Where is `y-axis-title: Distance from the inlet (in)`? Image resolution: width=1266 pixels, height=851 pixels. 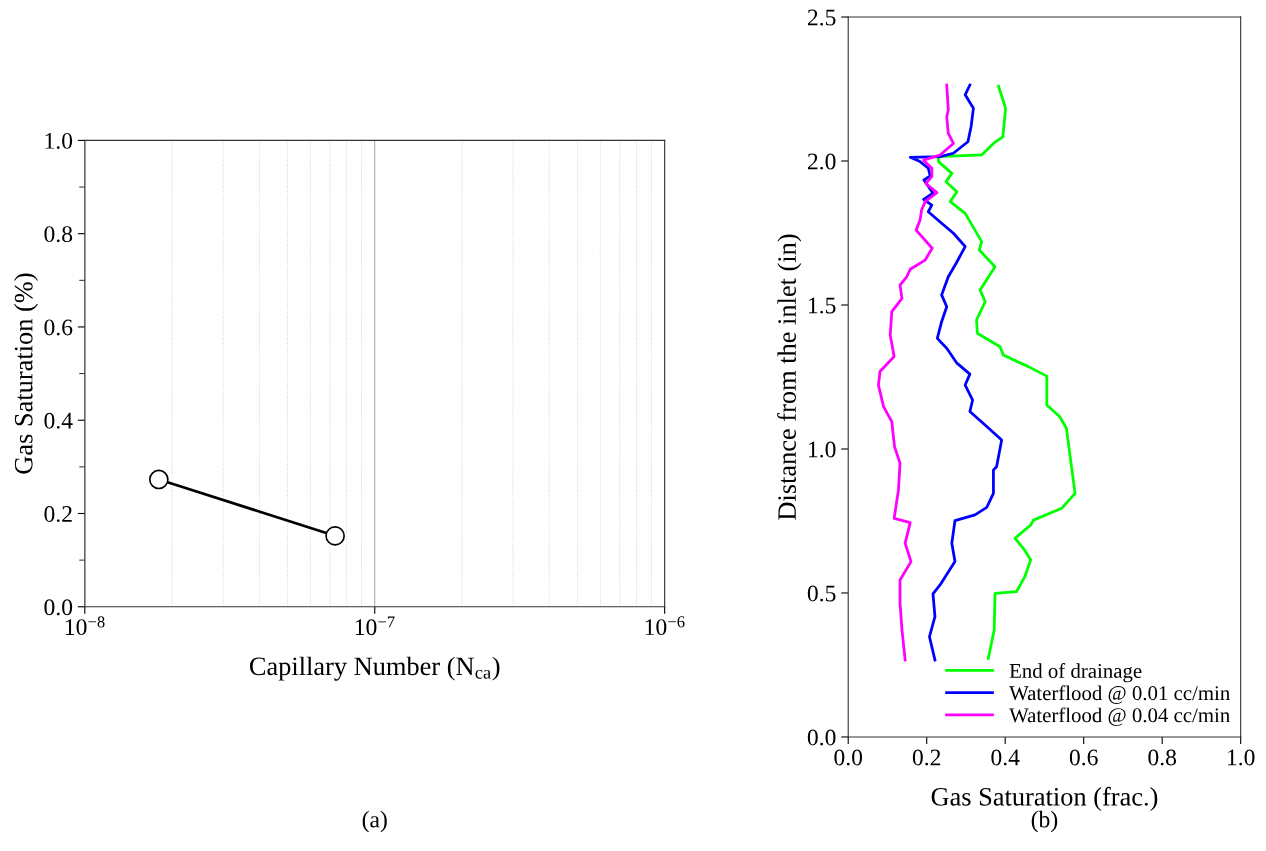
y-axis-title: Distance from the inlet (in) is located at coordinates (789, 377).